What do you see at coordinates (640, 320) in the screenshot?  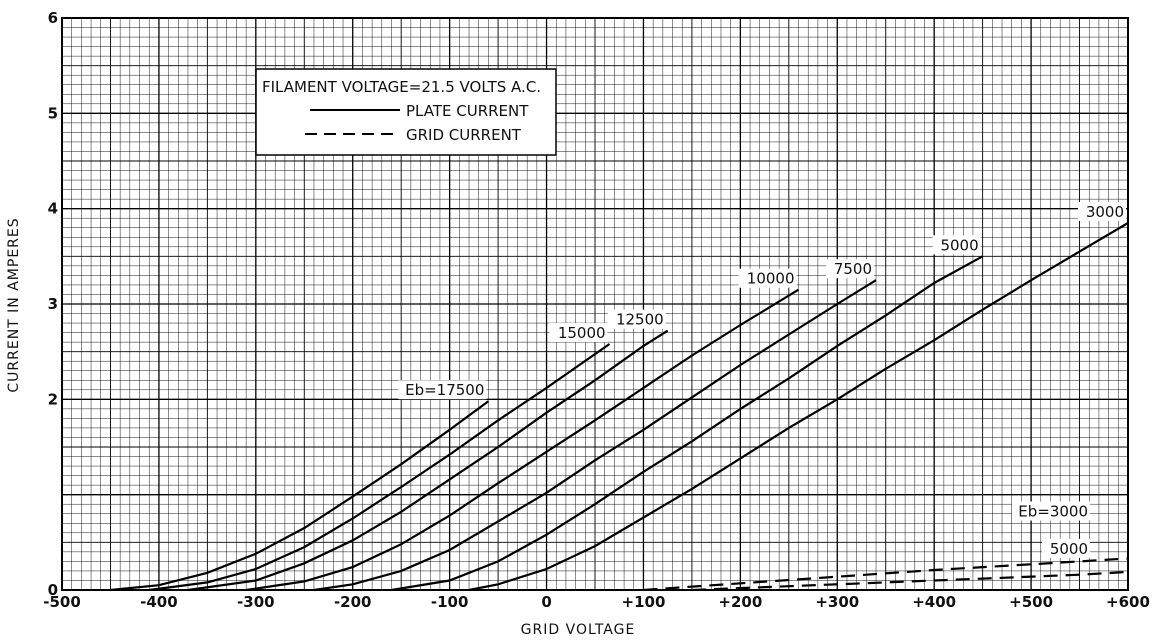 I see `plate-curve-label-2: 12500` at bounding box center [640, 320].